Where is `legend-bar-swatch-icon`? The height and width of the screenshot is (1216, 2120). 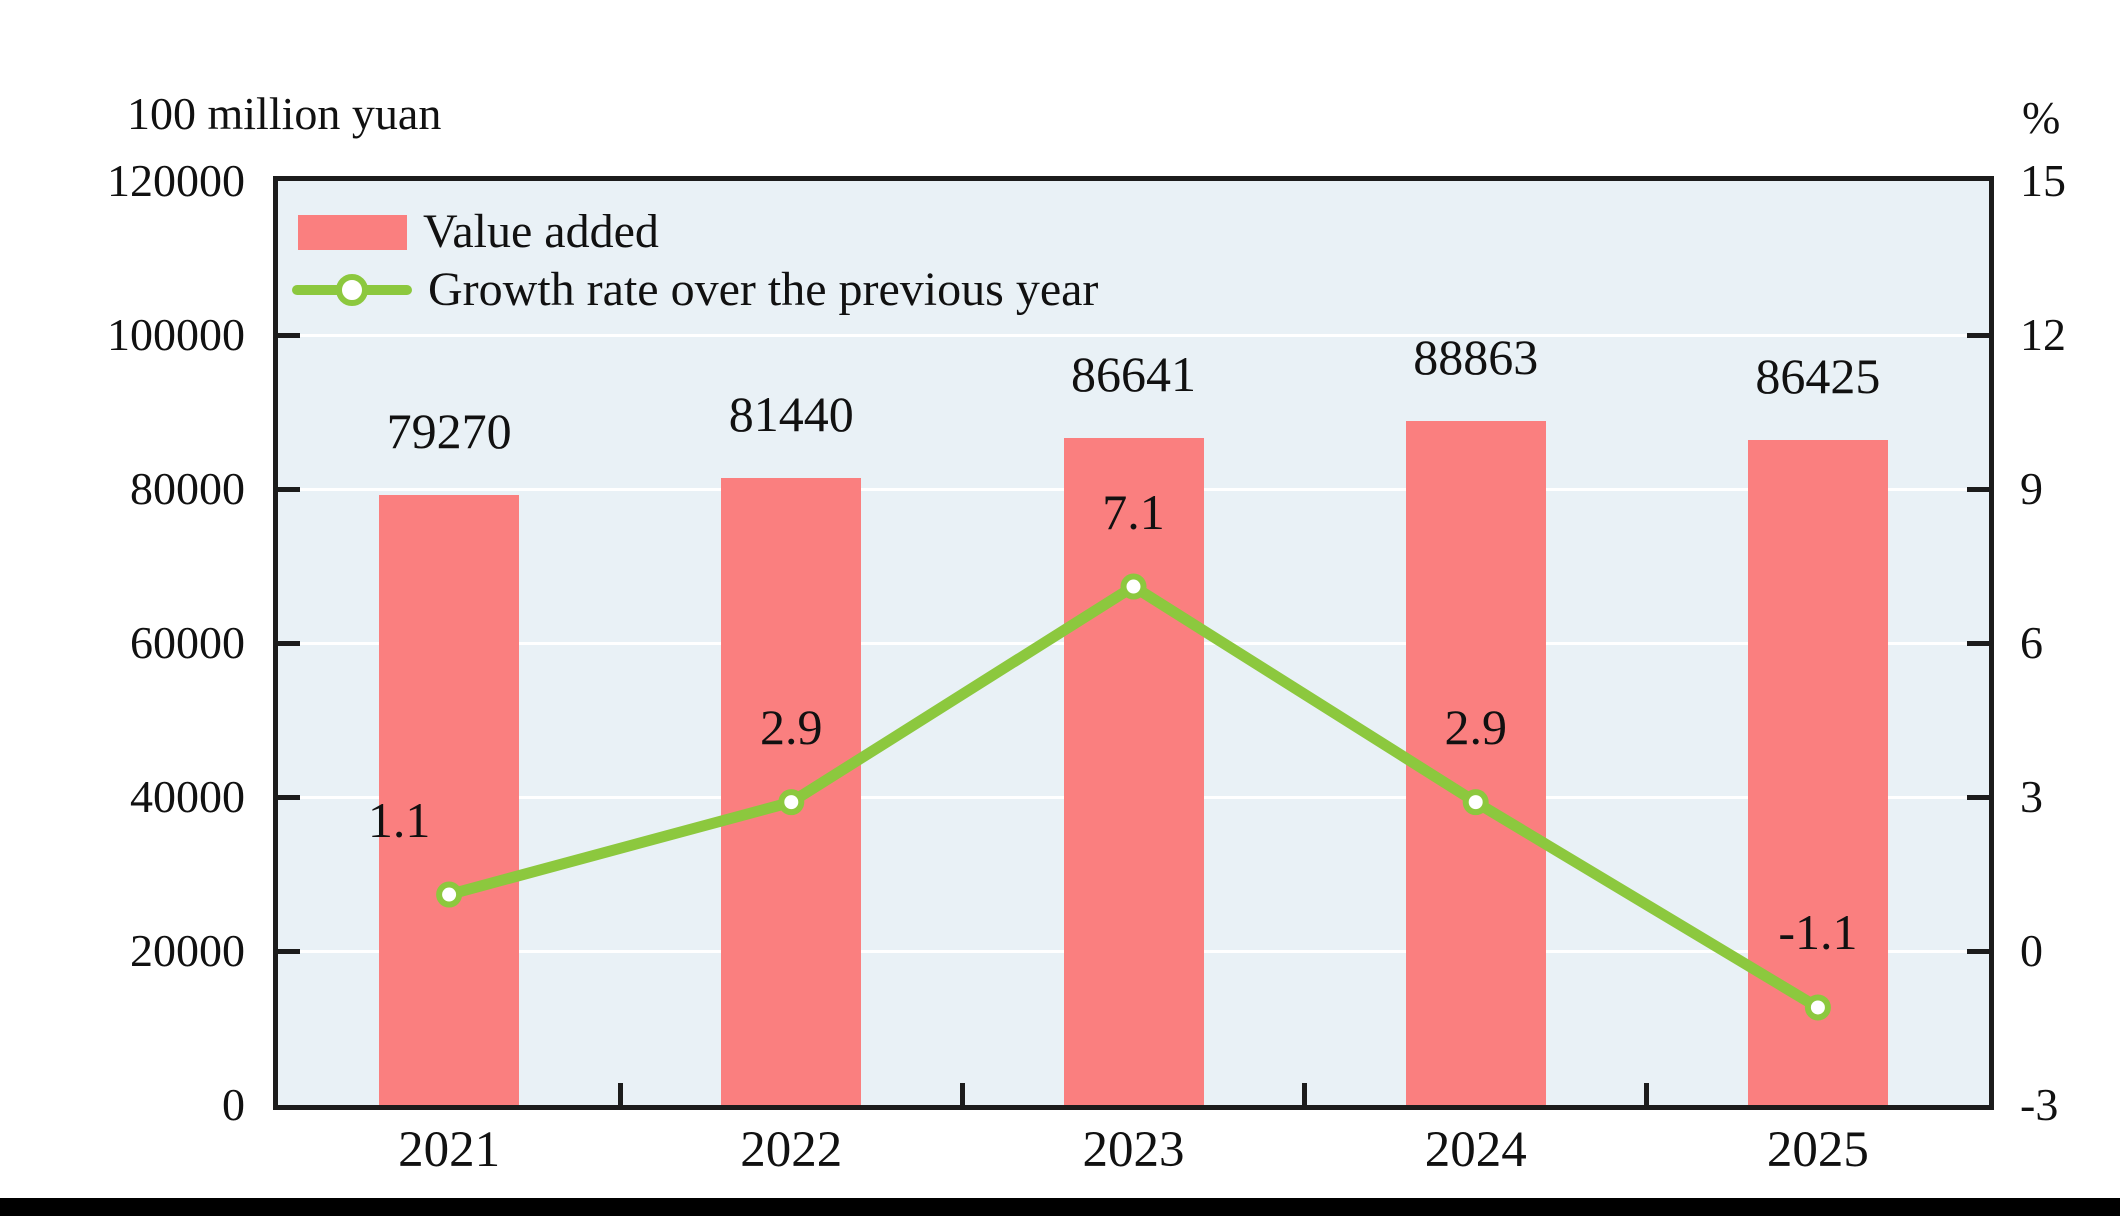 legend-bar-swatch-icon is located at coordinates (352, 232).